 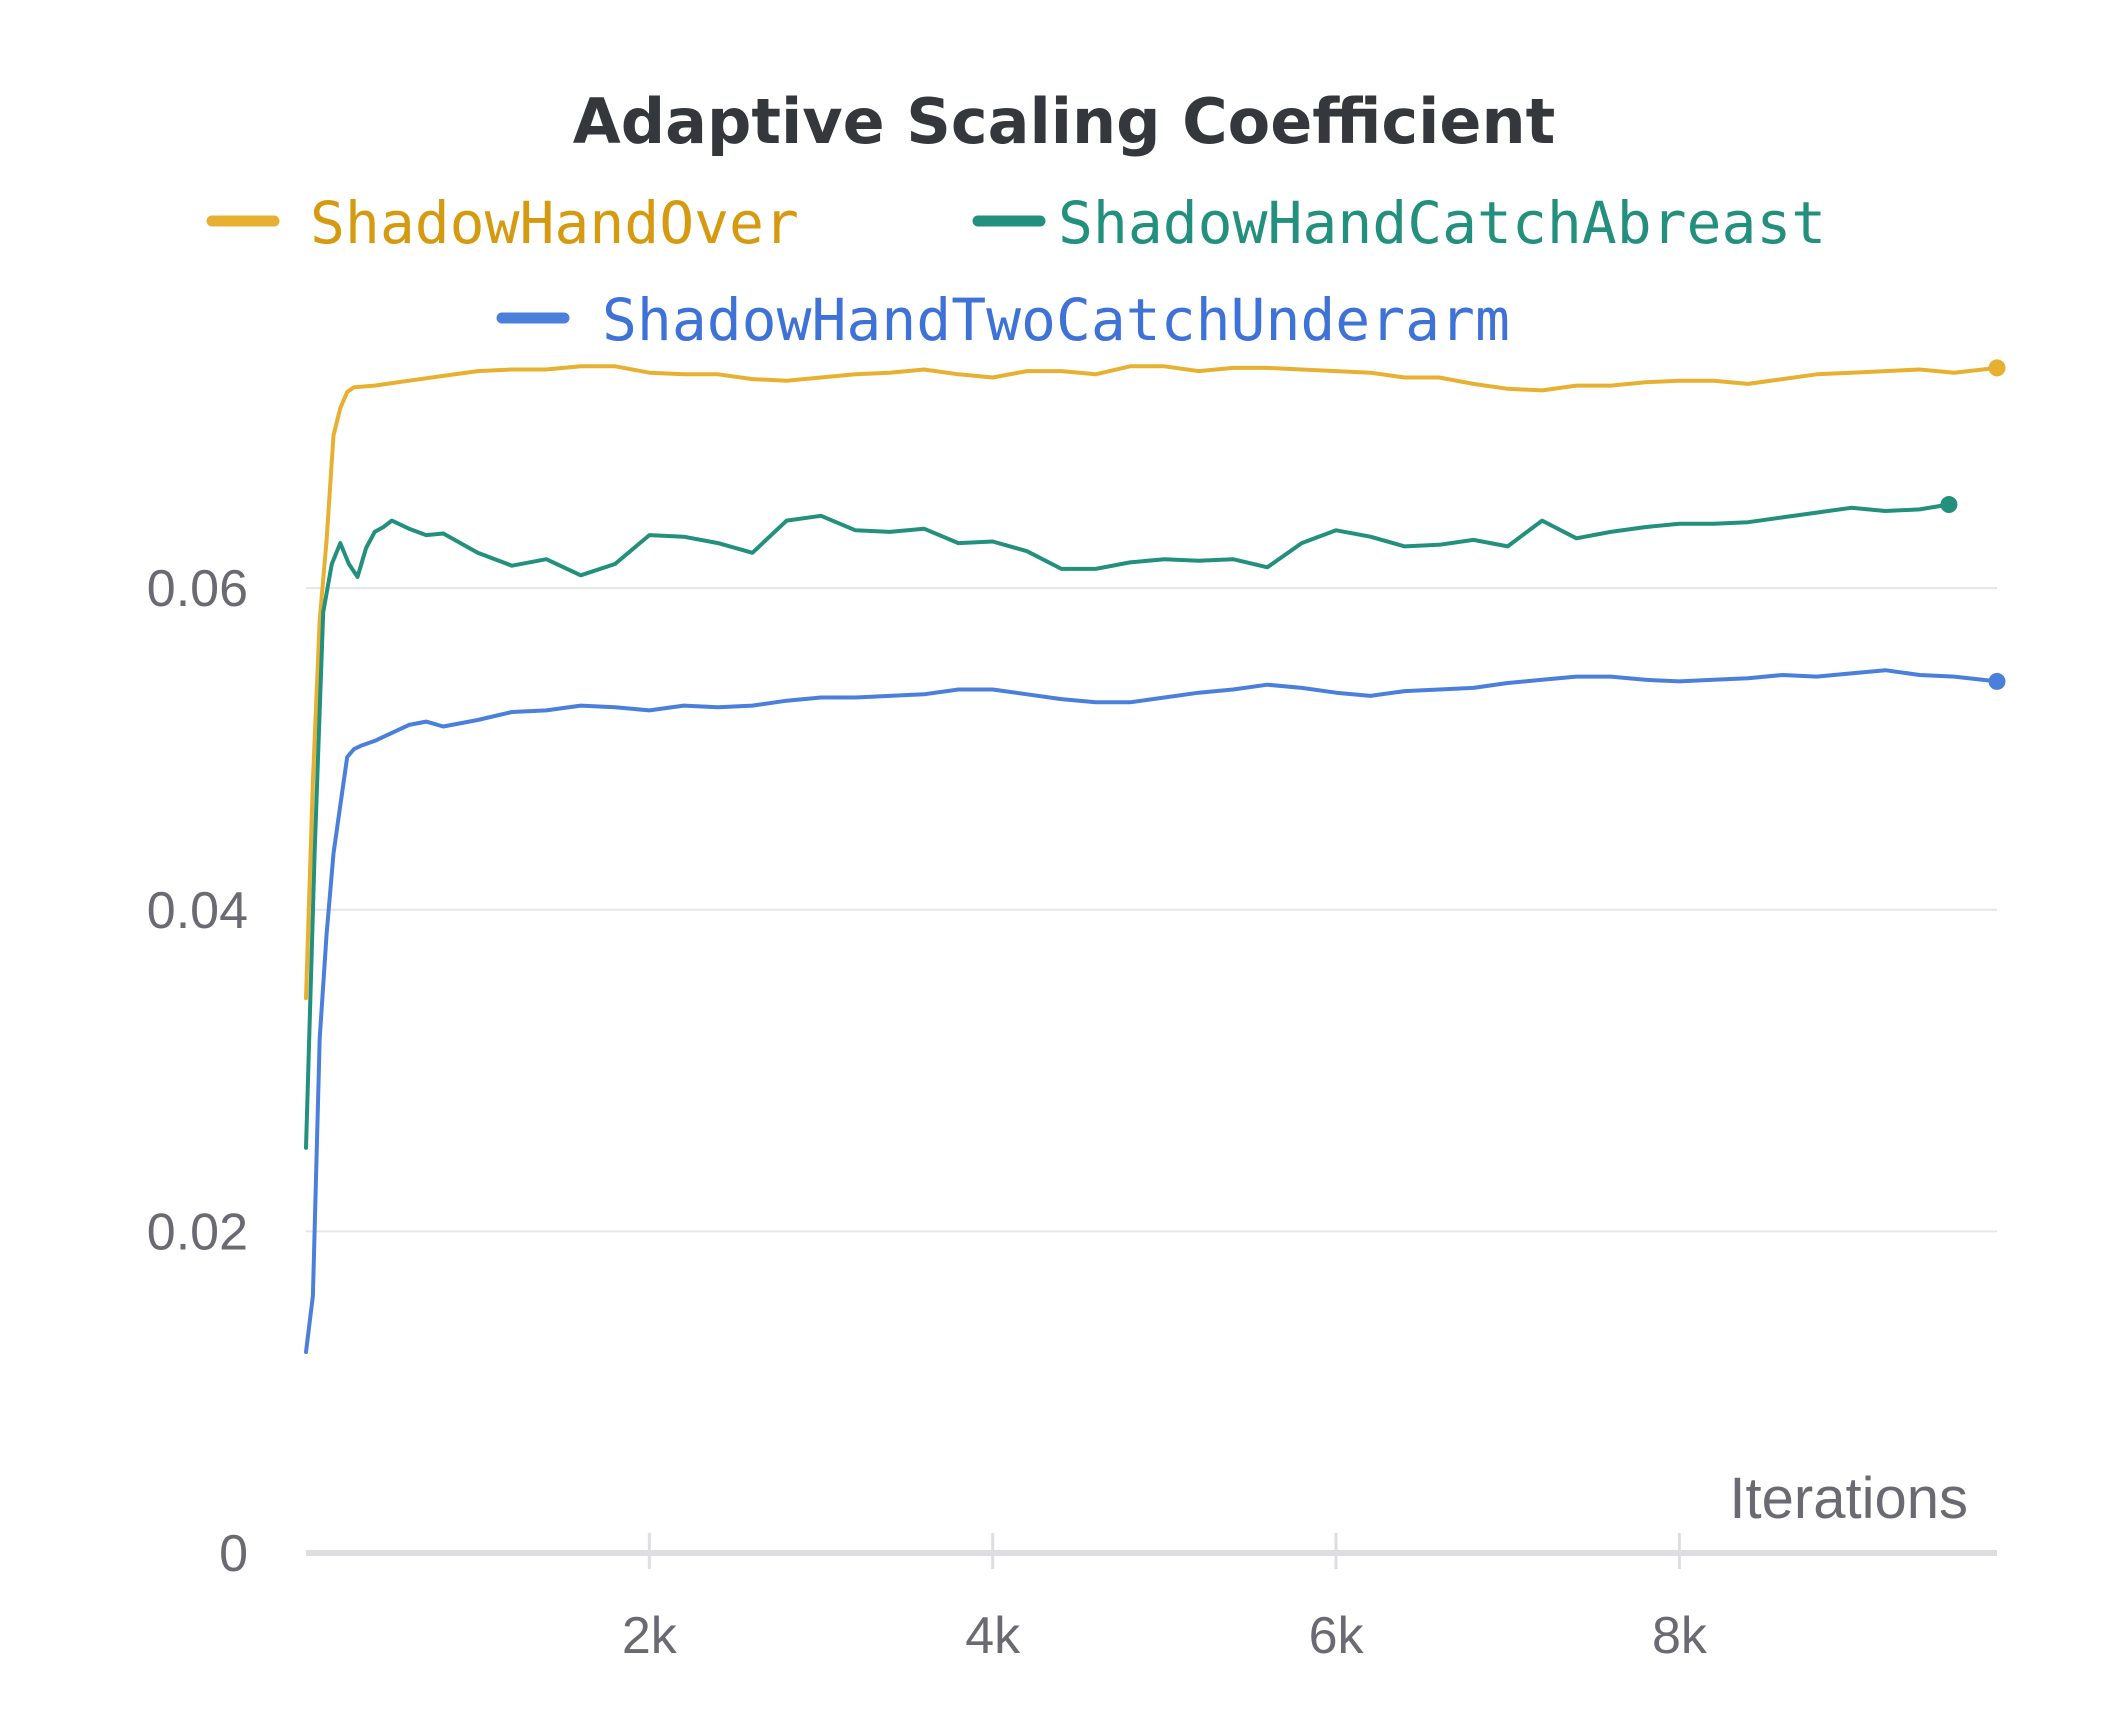 What do you see at coordinates (1337, 1636) in the screenshot?
I see `x-tick-label: 6k` at bounding box center [1337, 1636].